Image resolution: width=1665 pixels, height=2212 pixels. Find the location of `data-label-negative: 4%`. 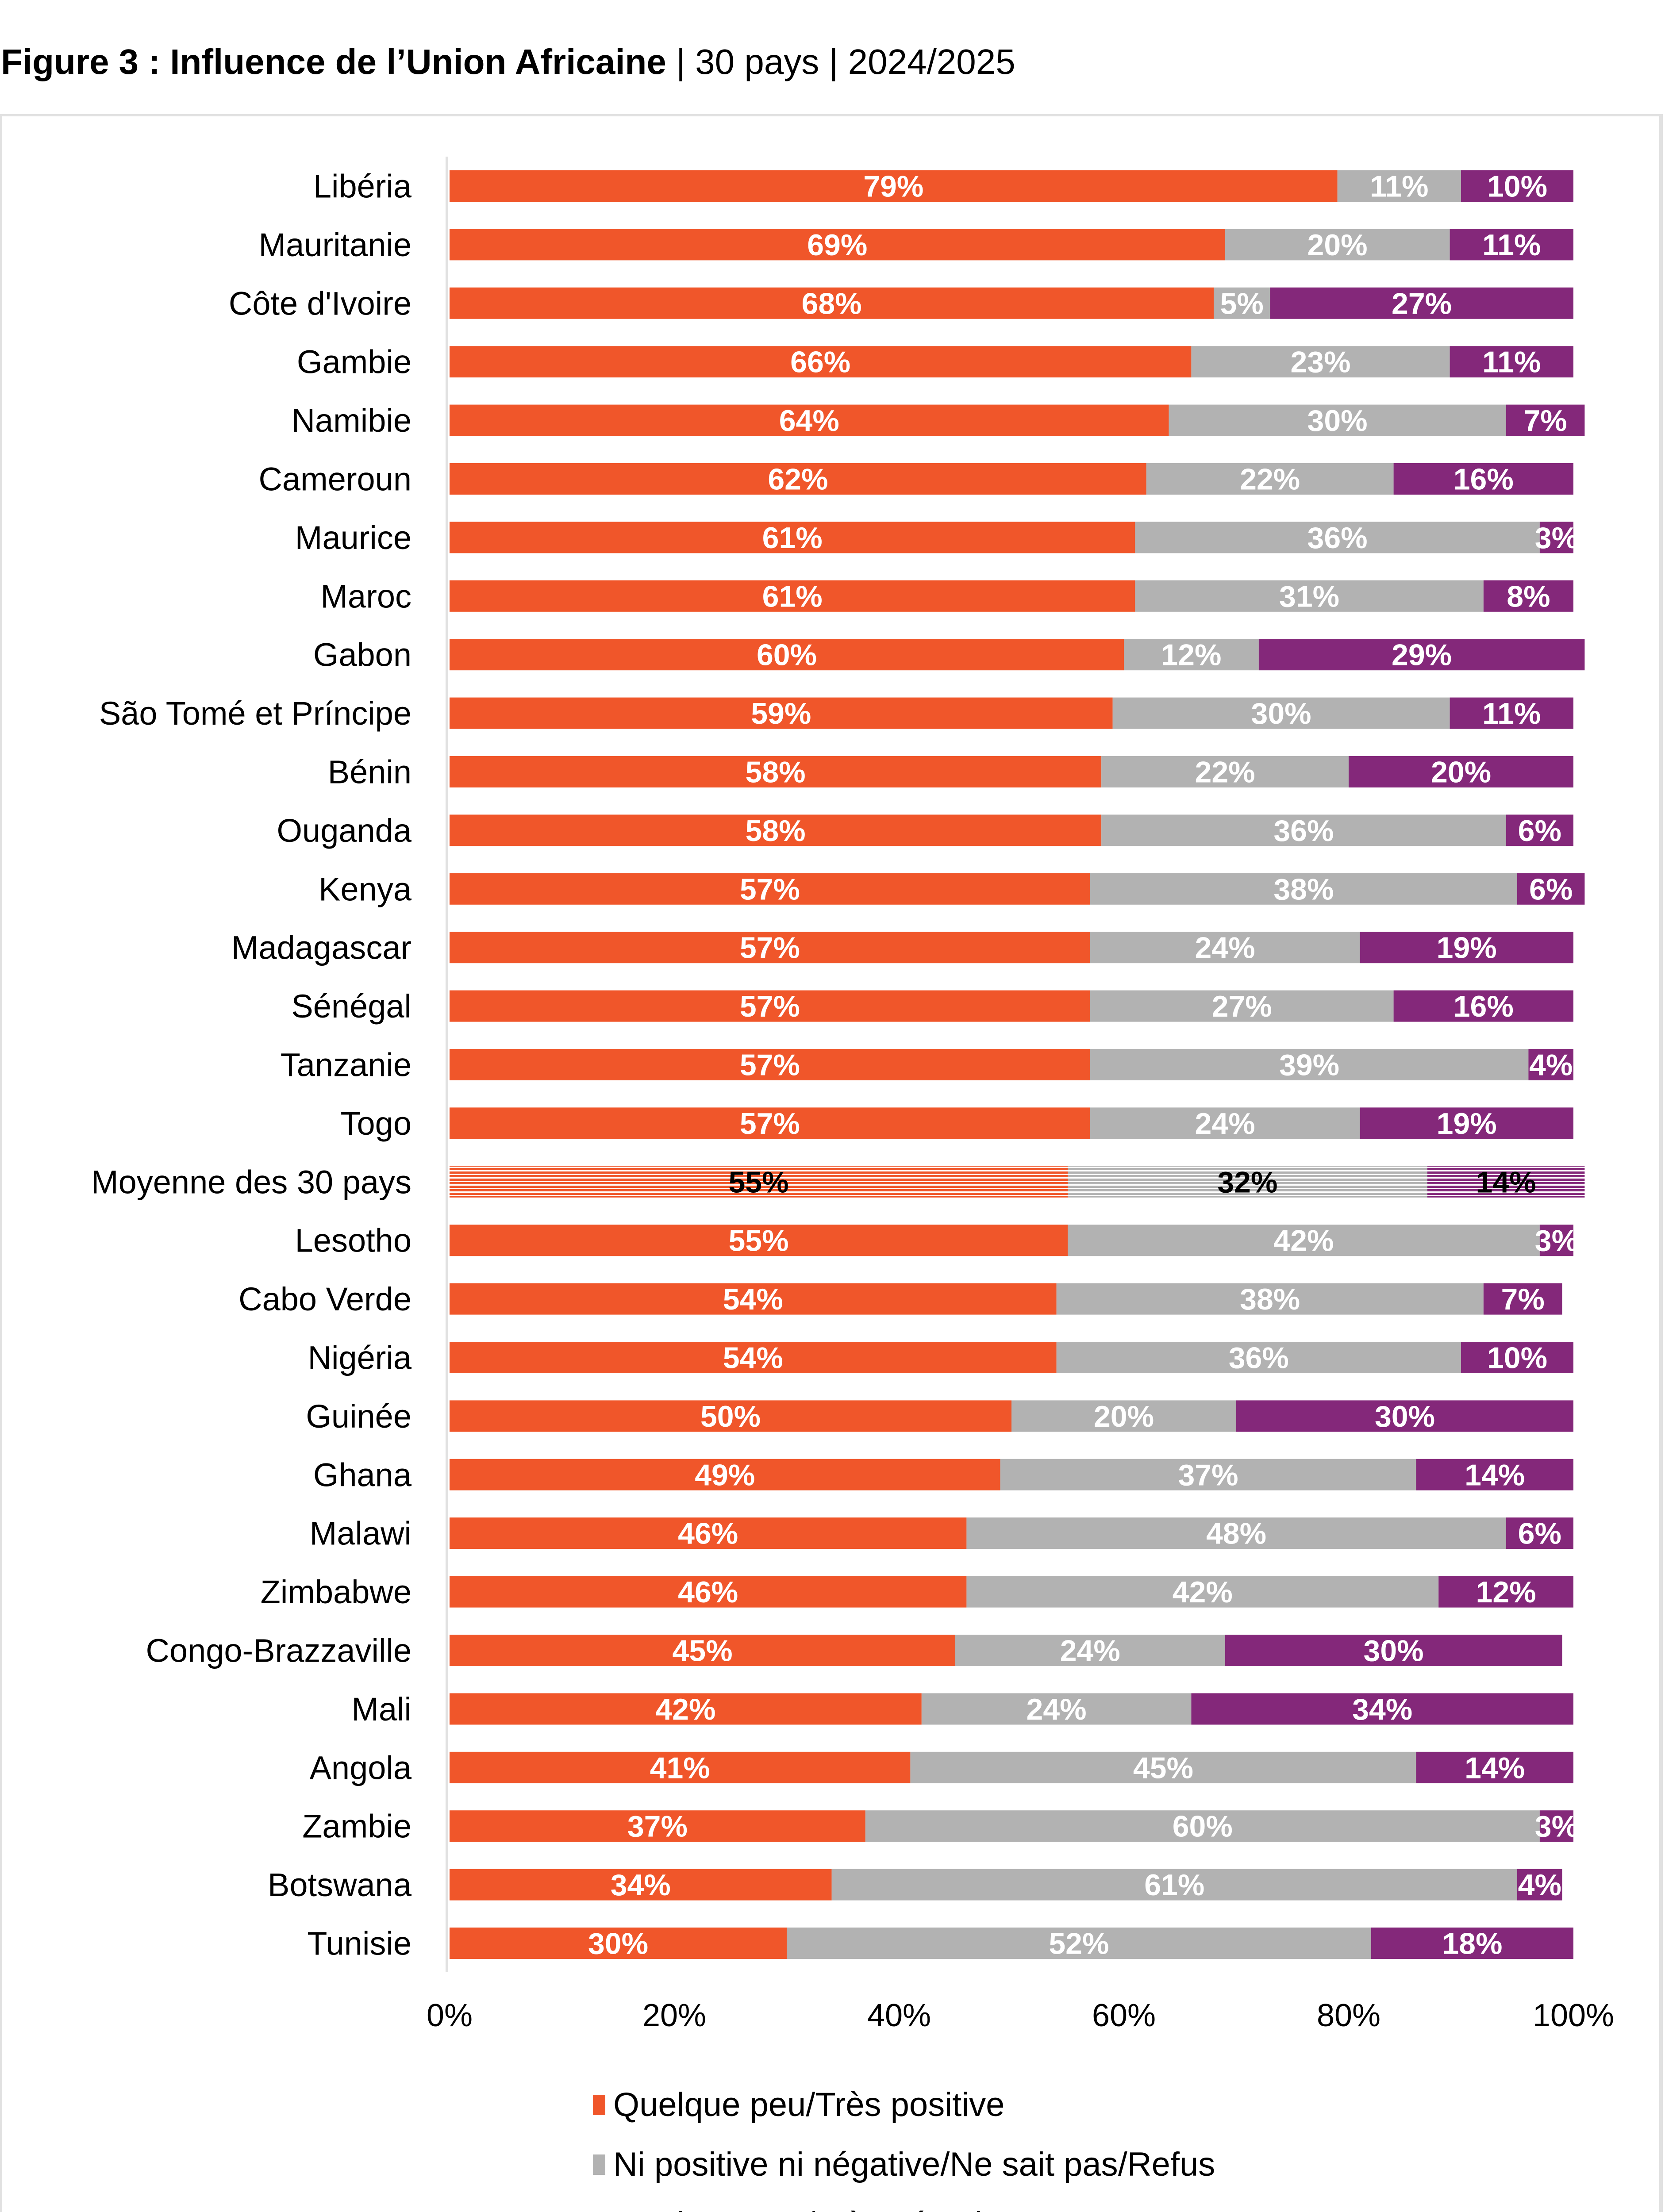

data-label-negative: 4% is located at coordinates (1551, 1065).